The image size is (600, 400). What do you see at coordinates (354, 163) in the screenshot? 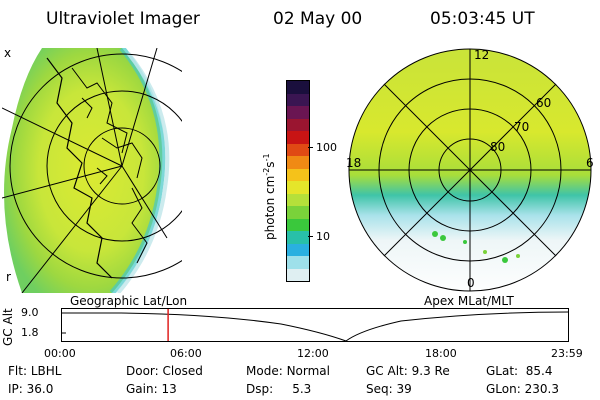
I see `mlt-label-18: 18` at bounding box center [354, 163].